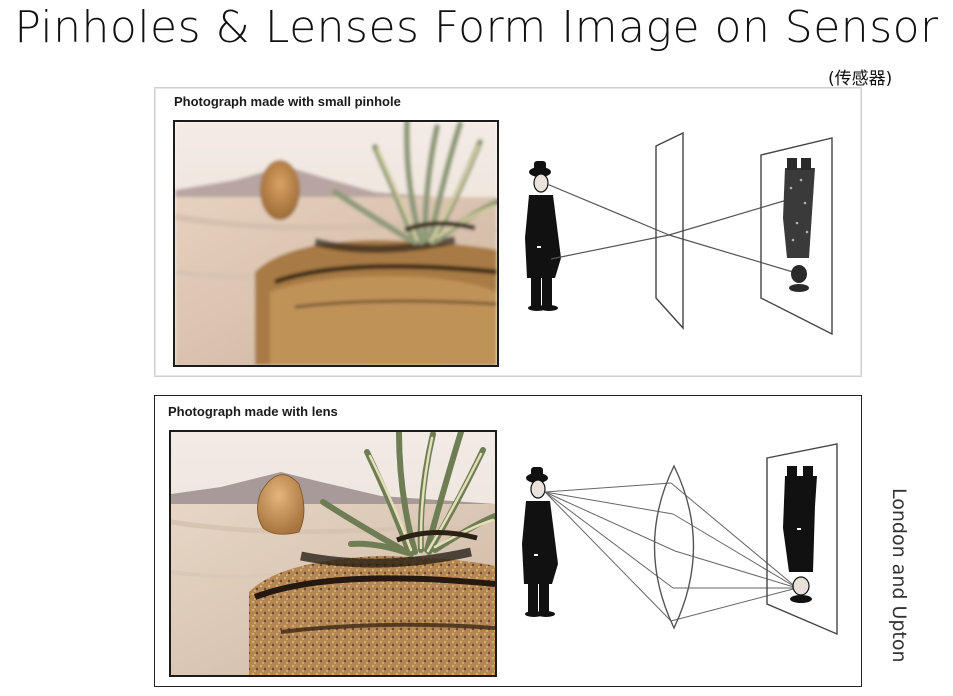 The width and height of the screenshot is (953, 696). I want to click on pinhole-diagram, so click(679, 233).